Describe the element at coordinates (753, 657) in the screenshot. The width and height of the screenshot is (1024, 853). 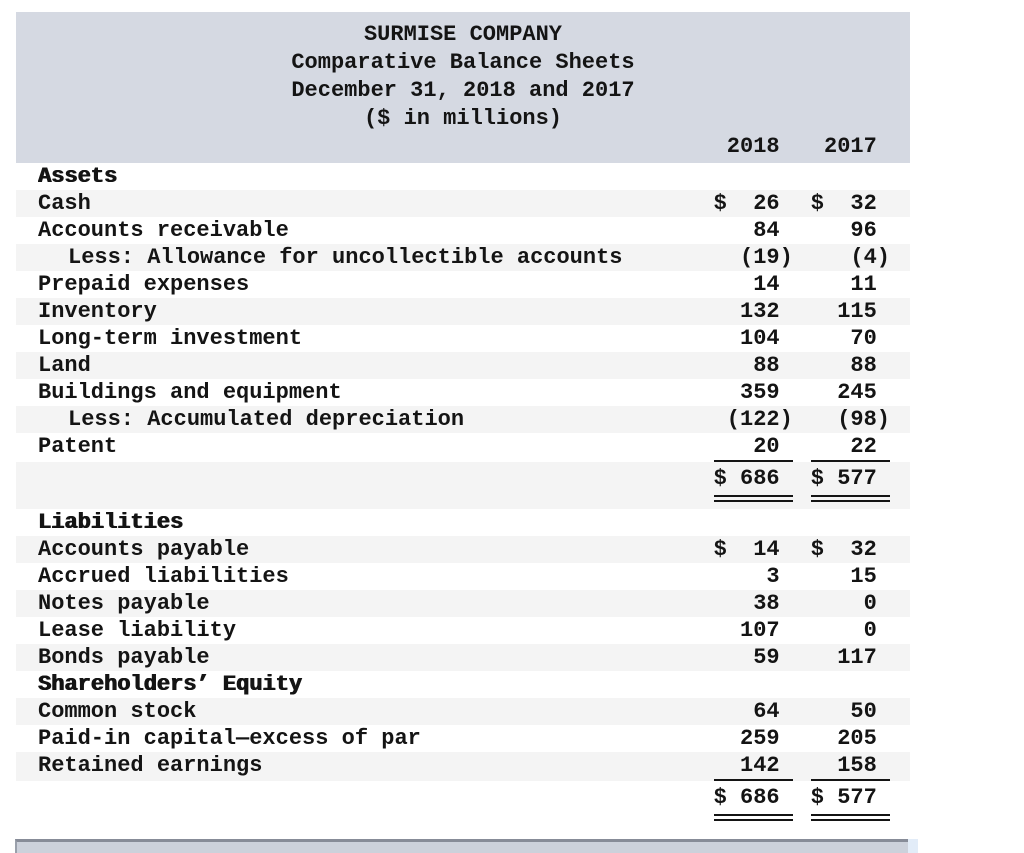
I see `row-value-2018: 59` at that location.